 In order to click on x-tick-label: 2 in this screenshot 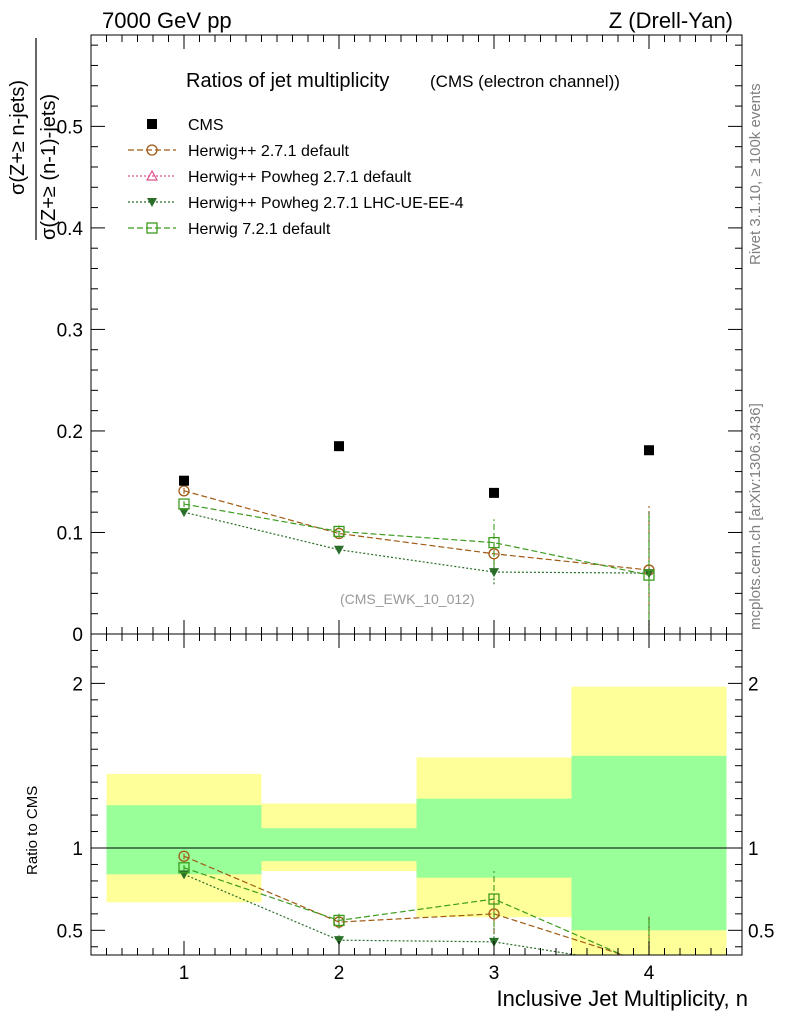, I will do `click(339, 973)`.